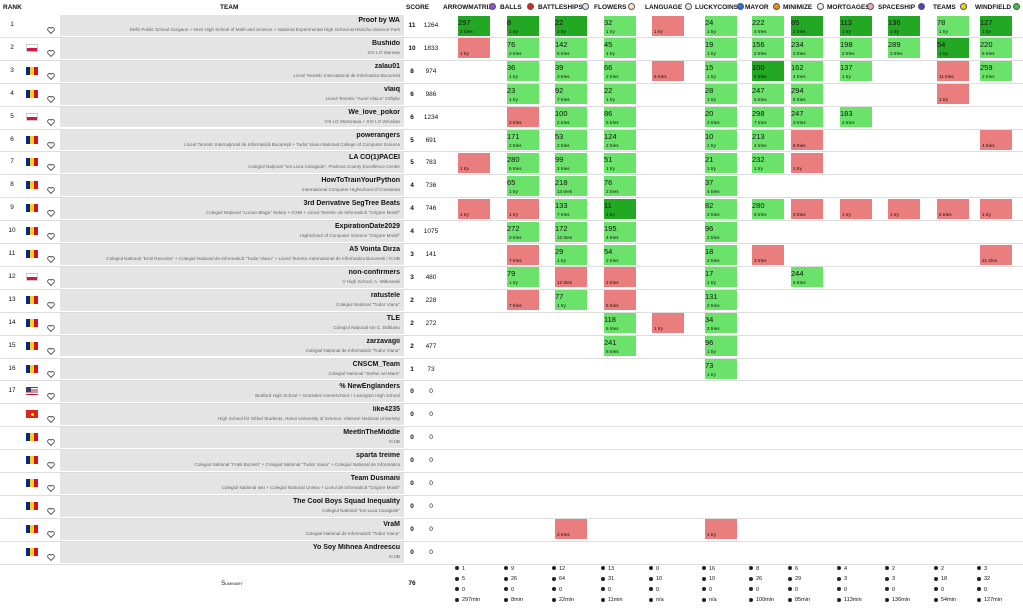 The image size is (1023, 609). What do you see at coordinates (721, 71) in the screenshot?
I see `problem-cell: 15 1 try` at bounding box center [721, 71].